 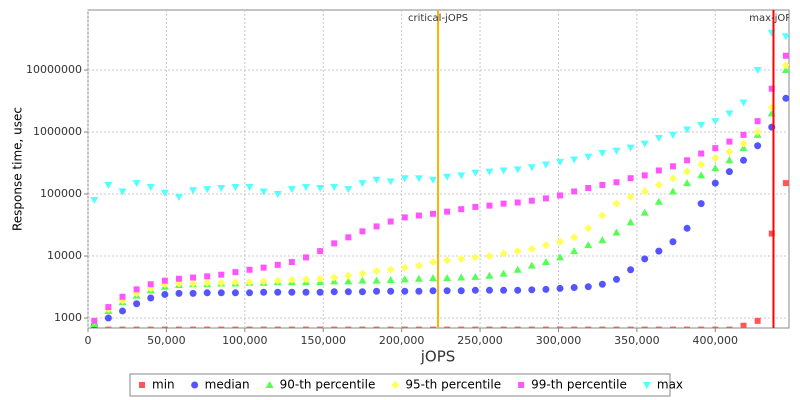 I want to click on x-tick-label: 200,000, so click(x=402, y=340).